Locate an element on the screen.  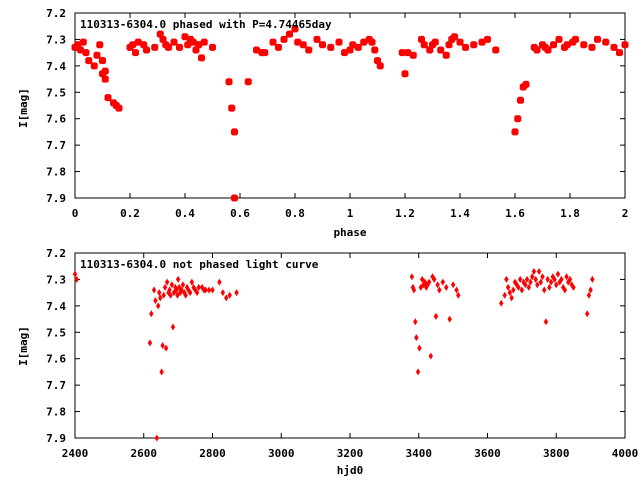
unphased-chart-title: 110313-6304.0 not phased light curve is located at coordinates (199, 264).